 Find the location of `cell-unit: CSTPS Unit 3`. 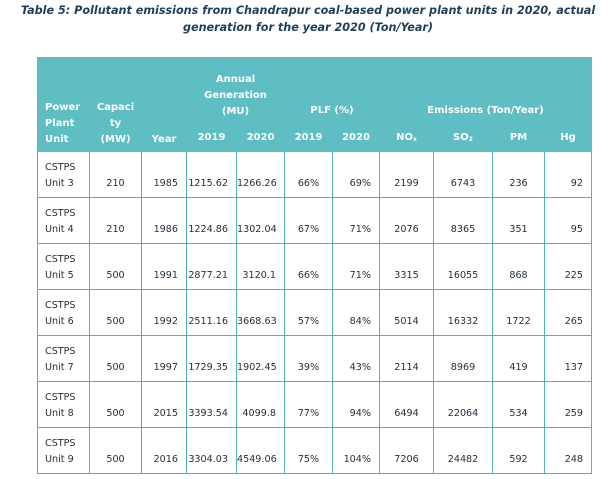

cell-unit: CSTPS Unit 3 is located at coordinates (63, 174).